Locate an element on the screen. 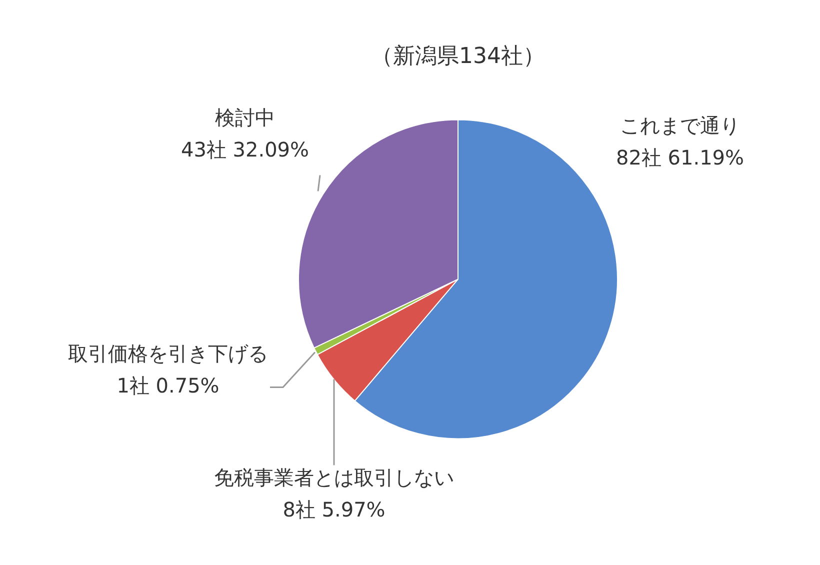 The width and height of the screenshot is (820, 565). data-label: 82社 61.19% is located at coordinates (680, 157).